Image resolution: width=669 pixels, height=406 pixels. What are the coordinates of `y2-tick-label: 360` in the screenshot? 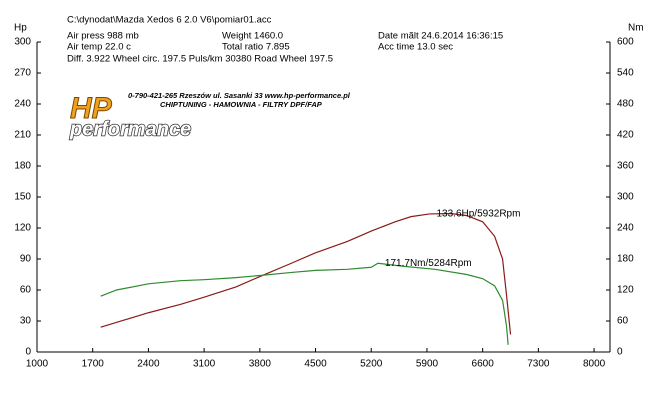 It's located at (625, 166).